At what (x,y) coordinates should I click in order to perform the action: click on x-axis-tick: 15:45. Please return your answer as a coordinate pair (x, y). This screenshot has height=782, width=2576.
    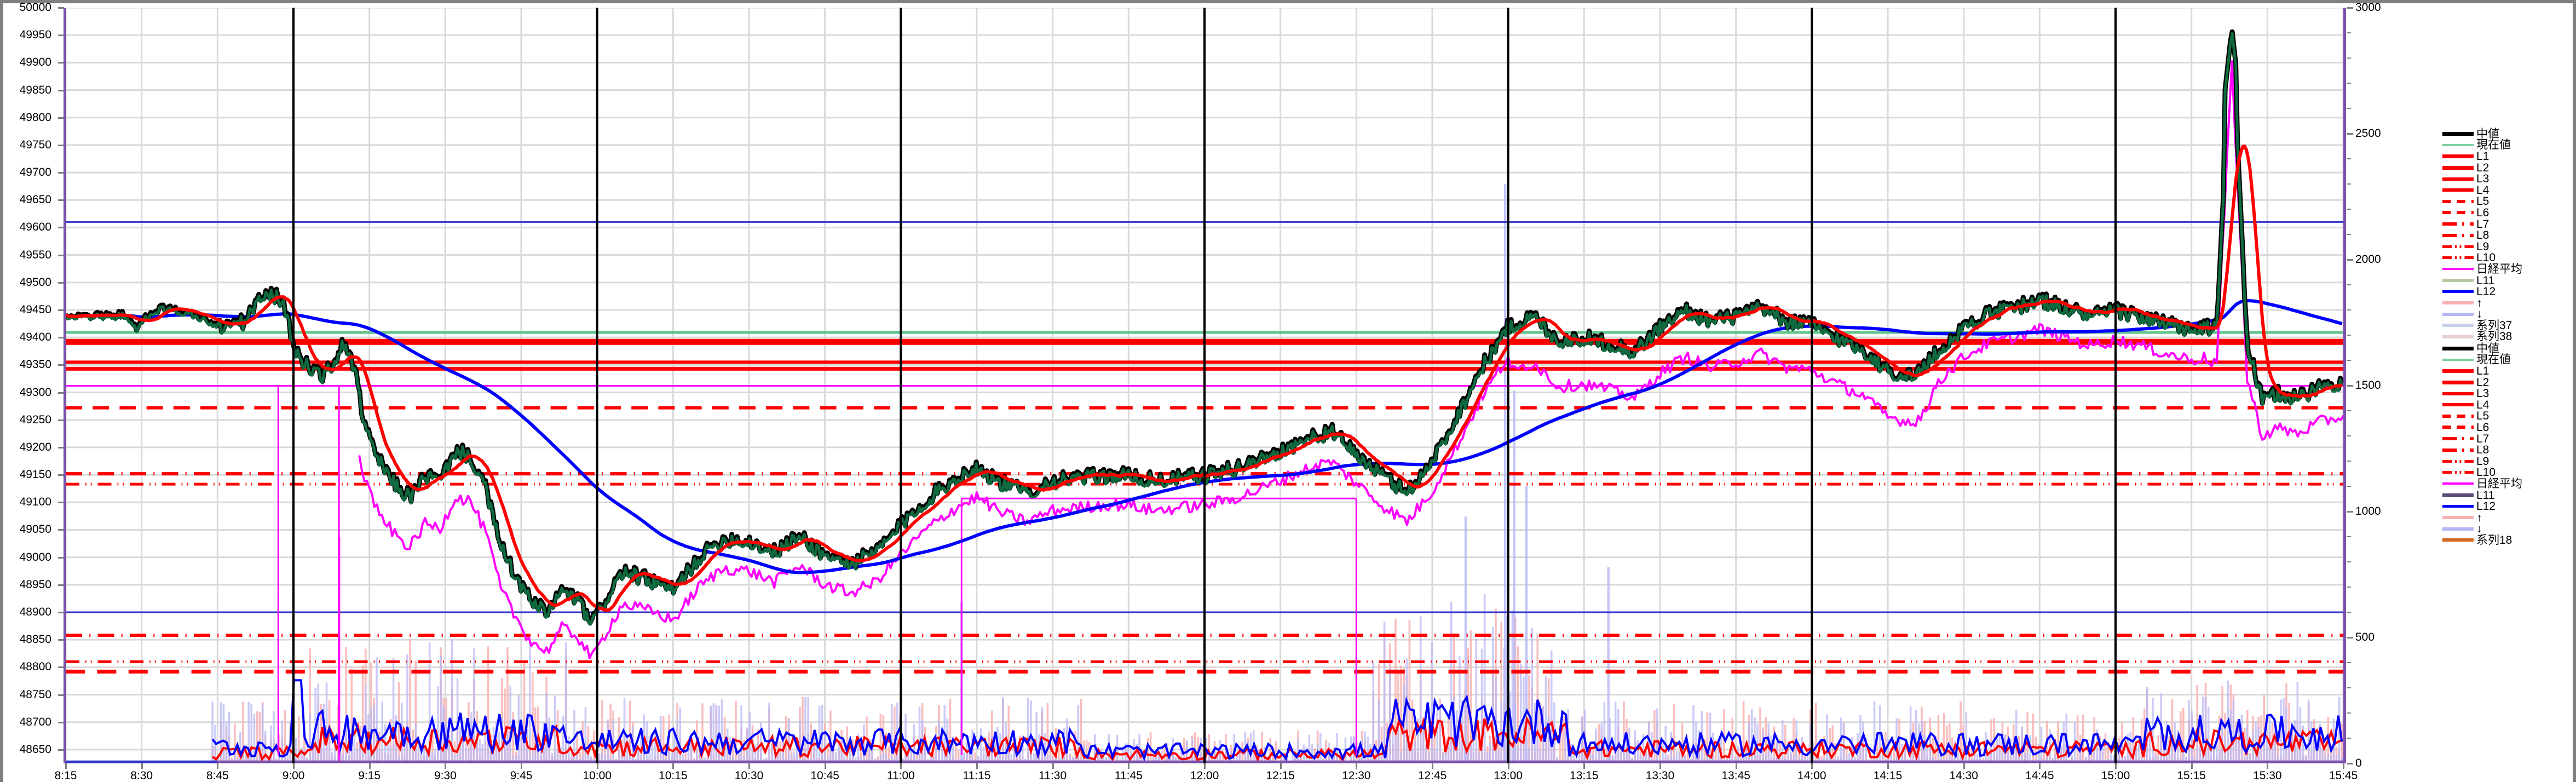
    Looking at the image, I should click on (2343, 775).